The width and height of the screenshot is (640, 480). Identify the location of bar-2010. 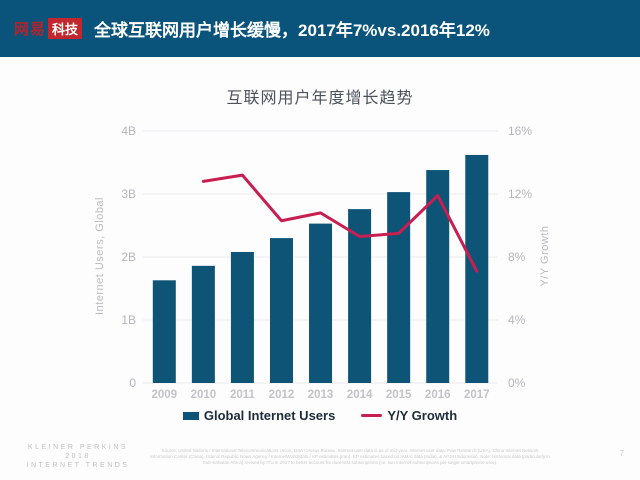
(203, 324).